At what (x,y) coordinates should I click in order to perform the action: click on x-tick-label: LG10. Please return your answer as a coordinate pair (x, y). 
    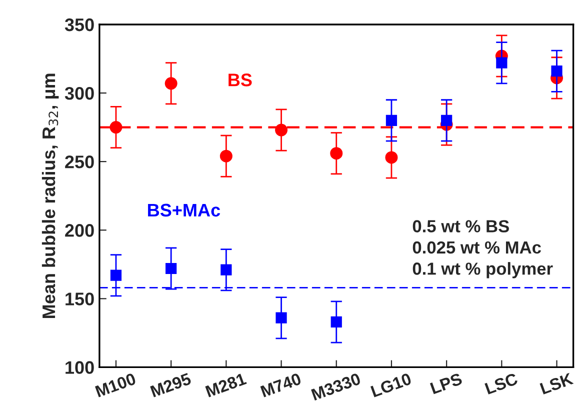
    Looking at the image, I should click on (391, 385).